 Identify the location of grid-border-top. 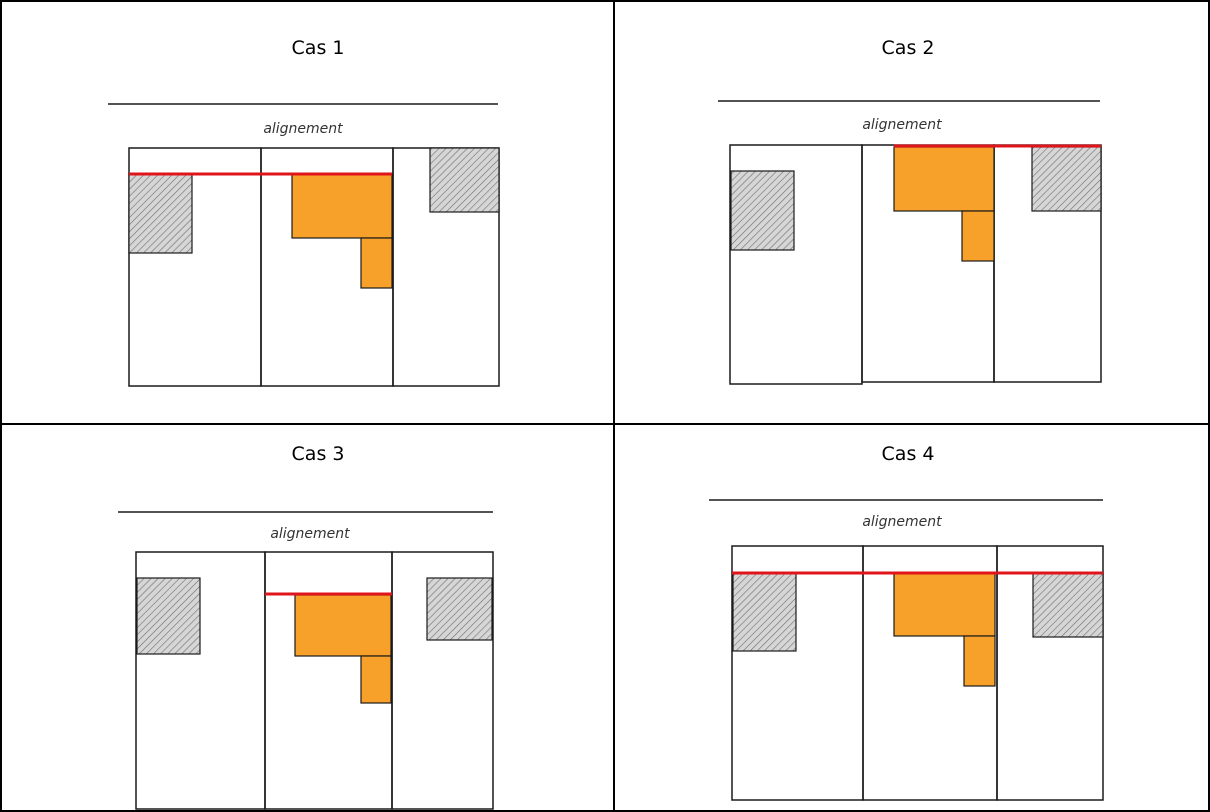
(605, 1).